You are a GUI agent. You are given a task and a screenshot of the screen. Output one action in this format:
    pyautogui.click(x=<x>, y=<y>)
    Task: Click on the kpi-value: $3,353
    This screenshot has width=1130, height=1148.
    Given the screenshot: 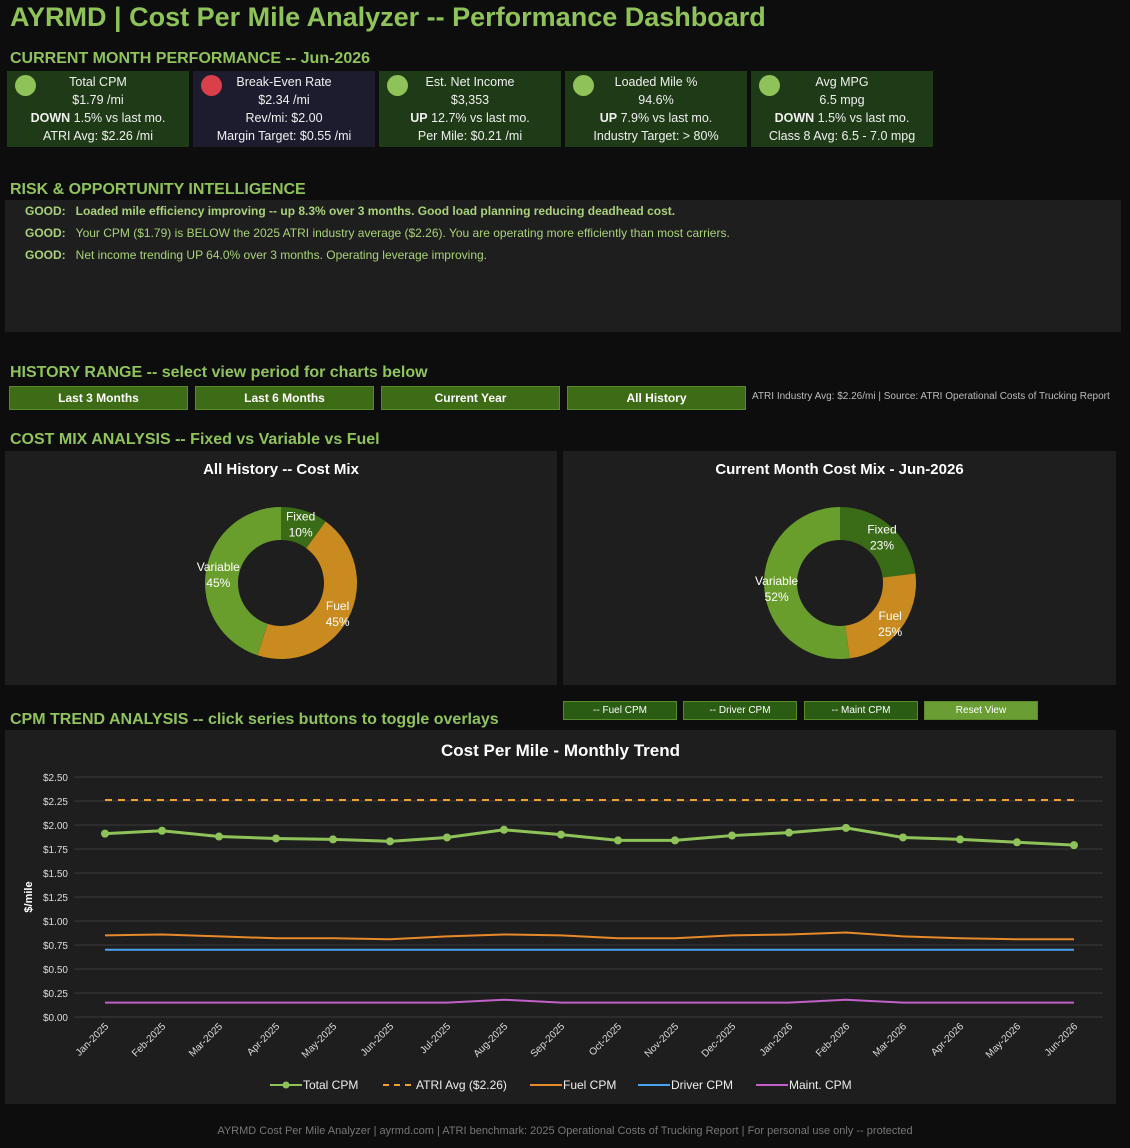 What is the action you would take?
    pyautogui.click(x=470, y=100)
    